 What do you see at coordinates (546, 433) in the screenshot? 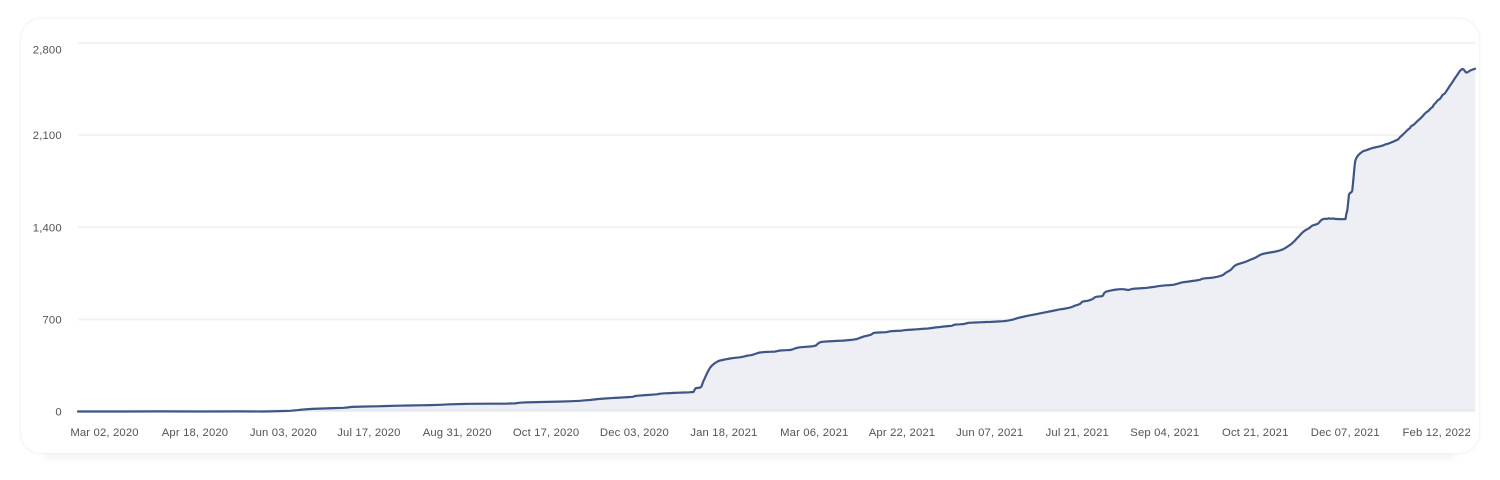
I see `svg-text: Oct 17, 2020` at bounding box center [546, 433].